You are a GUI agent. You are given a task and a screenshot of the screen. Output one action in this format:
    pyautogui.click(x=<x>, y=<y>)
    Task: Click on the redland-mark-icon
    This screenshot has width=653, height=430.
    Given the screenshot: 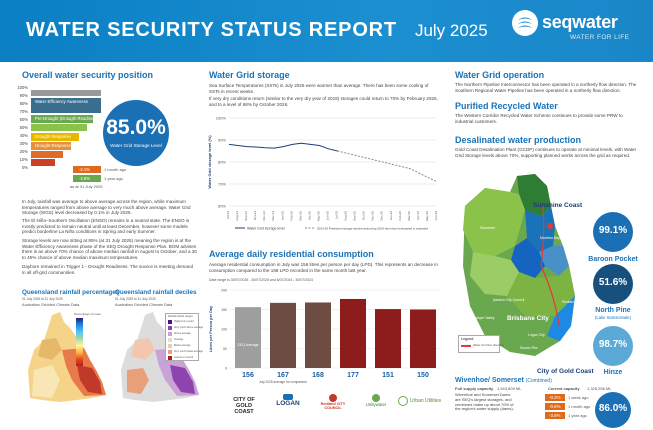 What is the action you would take?
    pyautogui.click(x=333, y=398)
    